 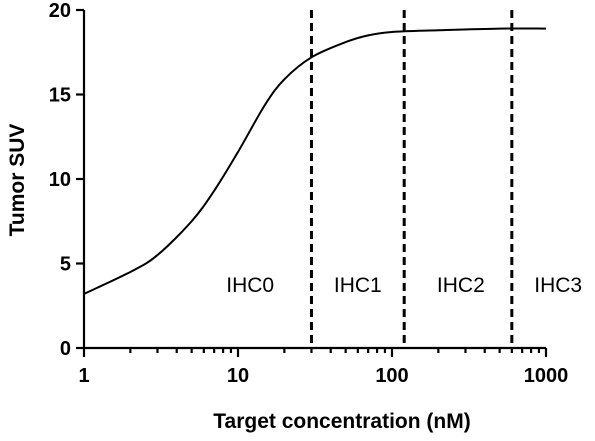 What do you see at coordinates (391, 376) in the screenshot?
I see `x-tick-label: 100` at bounding box center [391, 376].